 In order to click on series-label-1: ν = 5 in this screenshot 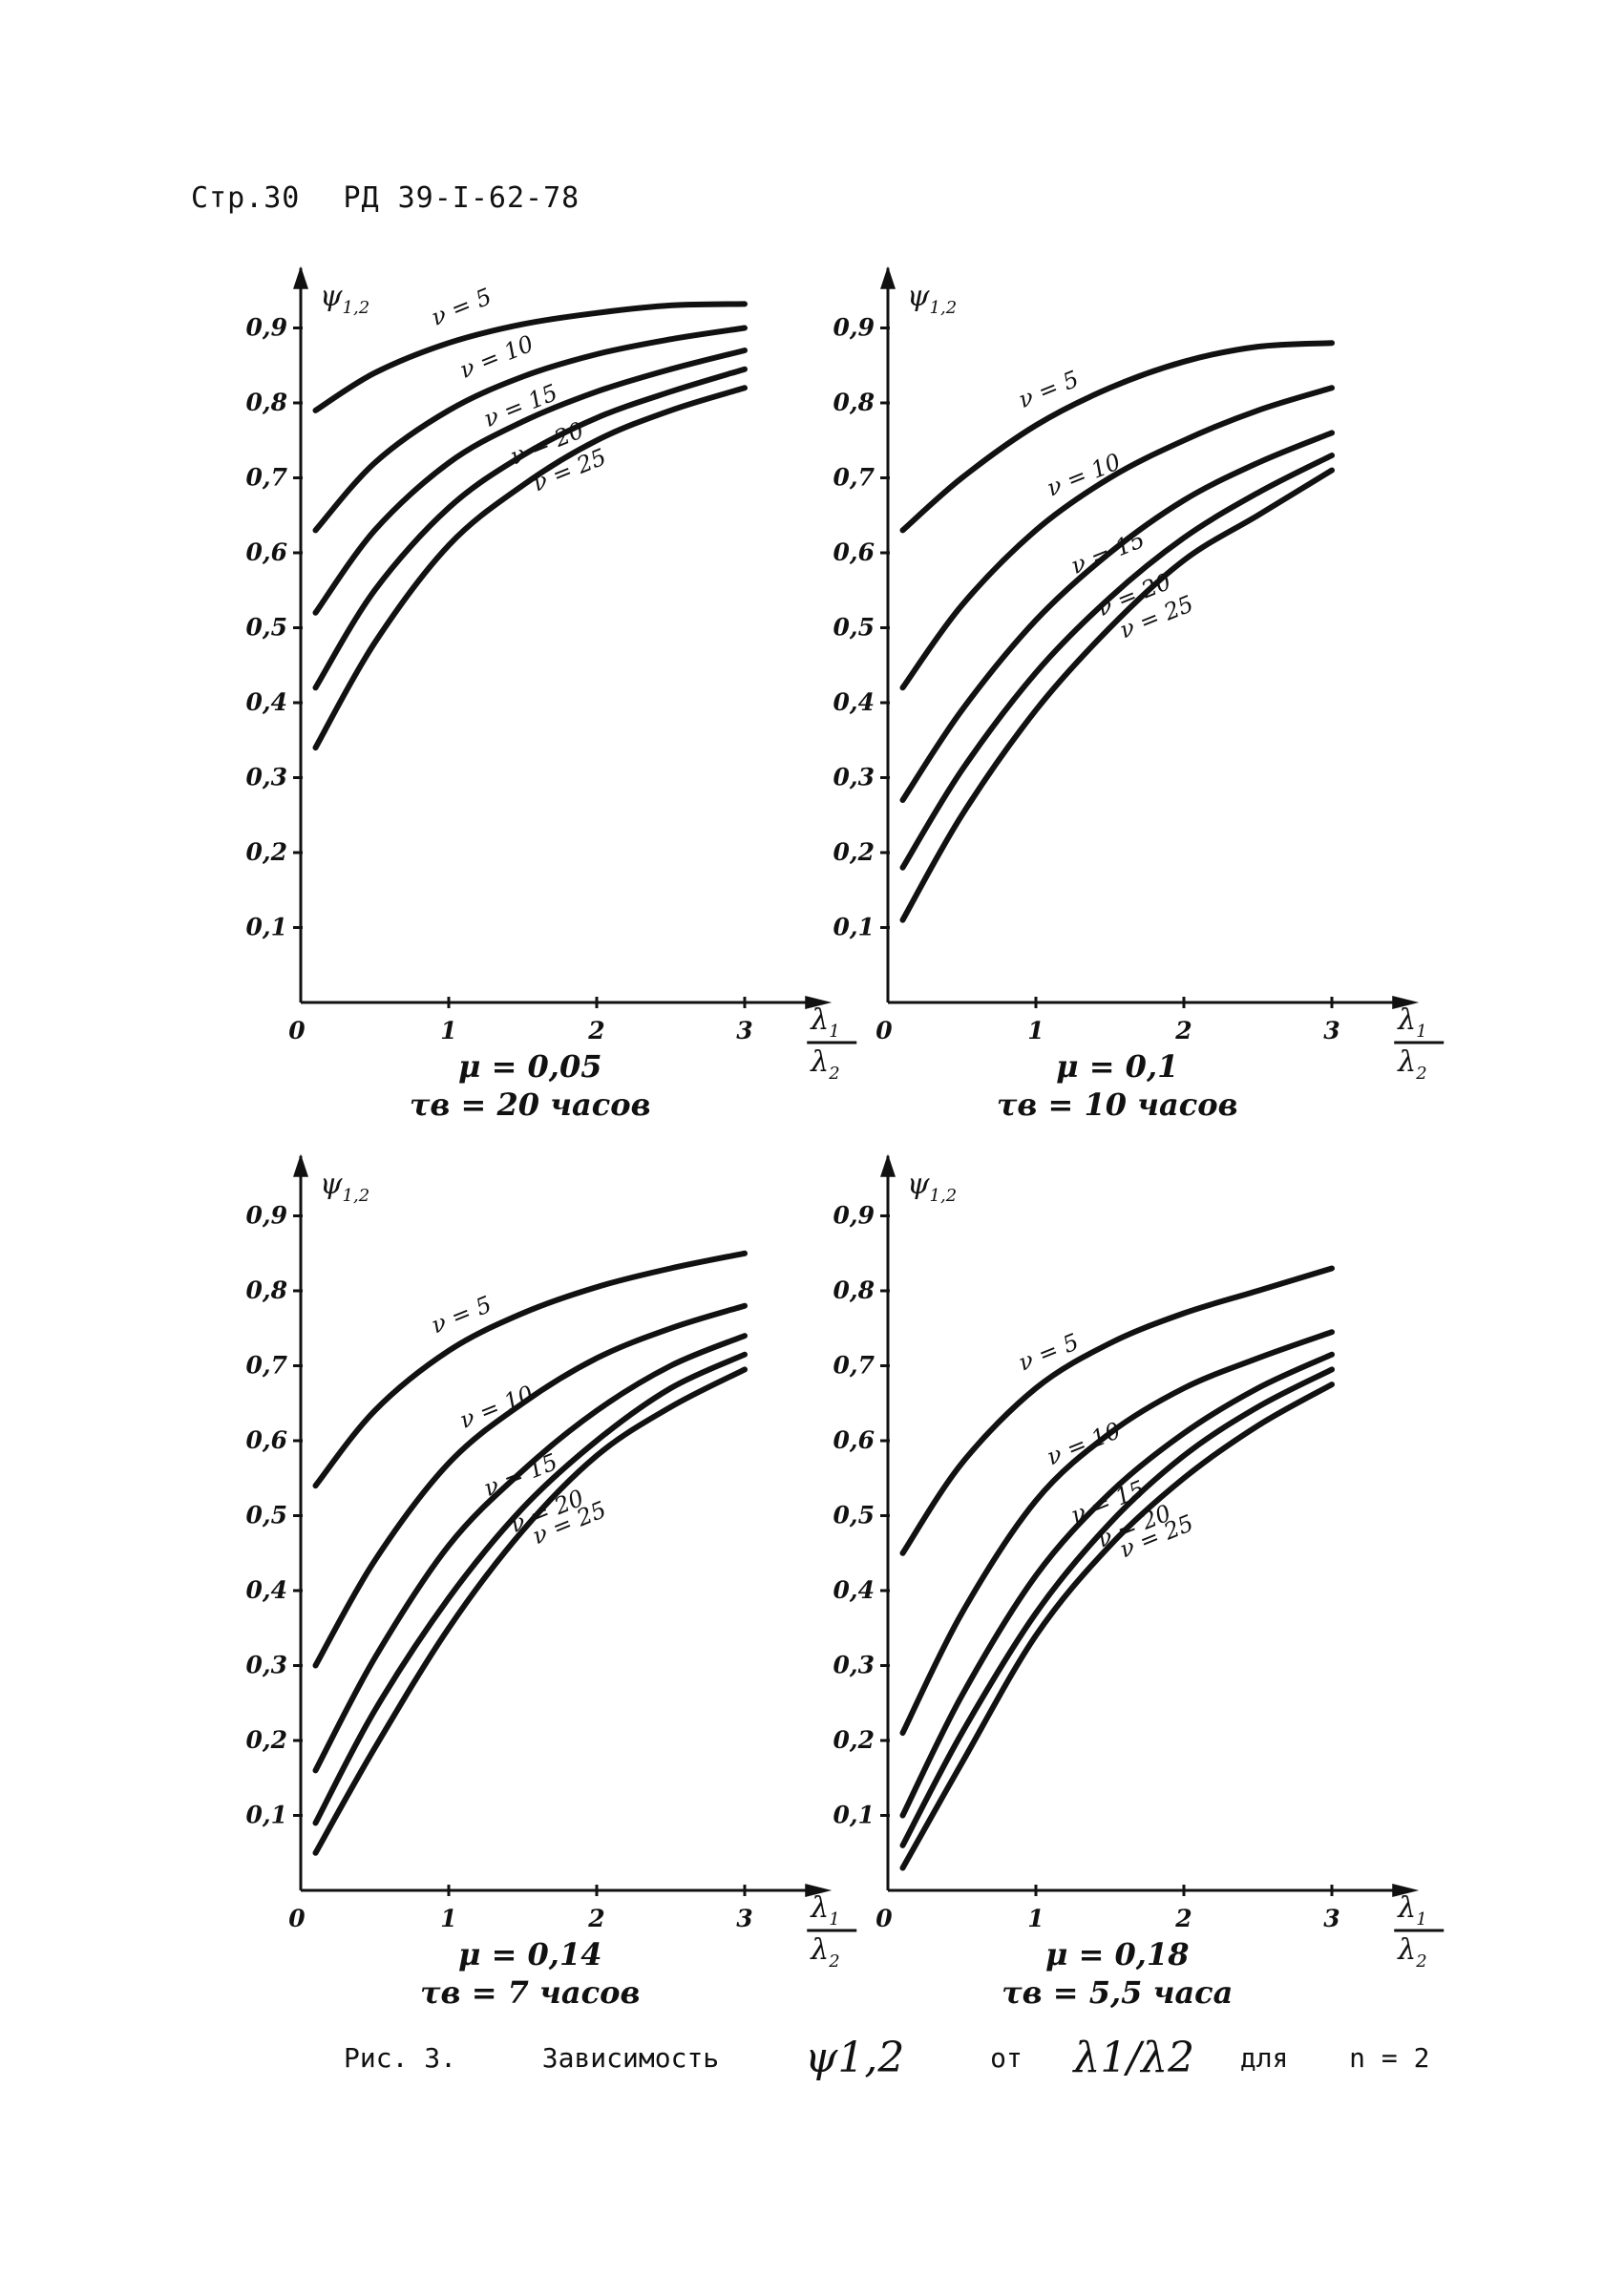, I will do `click(462, 306)`.